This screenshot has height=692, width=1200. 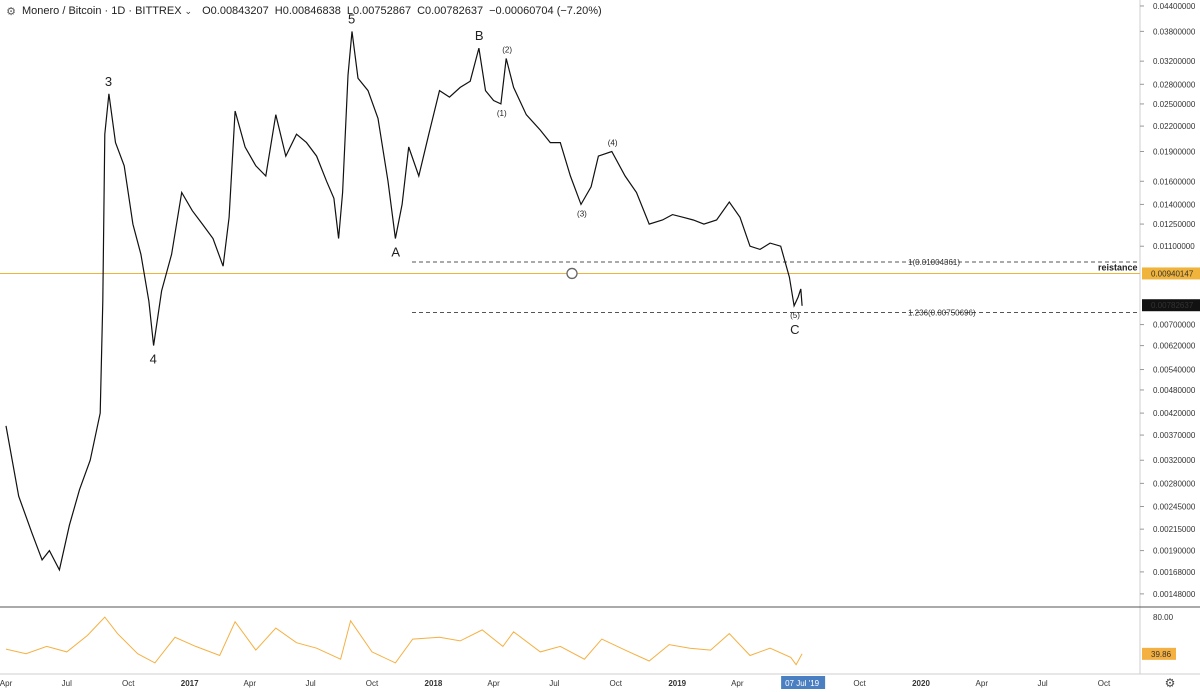 I want to click on y-tick-label: 0.00168000, so click(x=1174, y=572).